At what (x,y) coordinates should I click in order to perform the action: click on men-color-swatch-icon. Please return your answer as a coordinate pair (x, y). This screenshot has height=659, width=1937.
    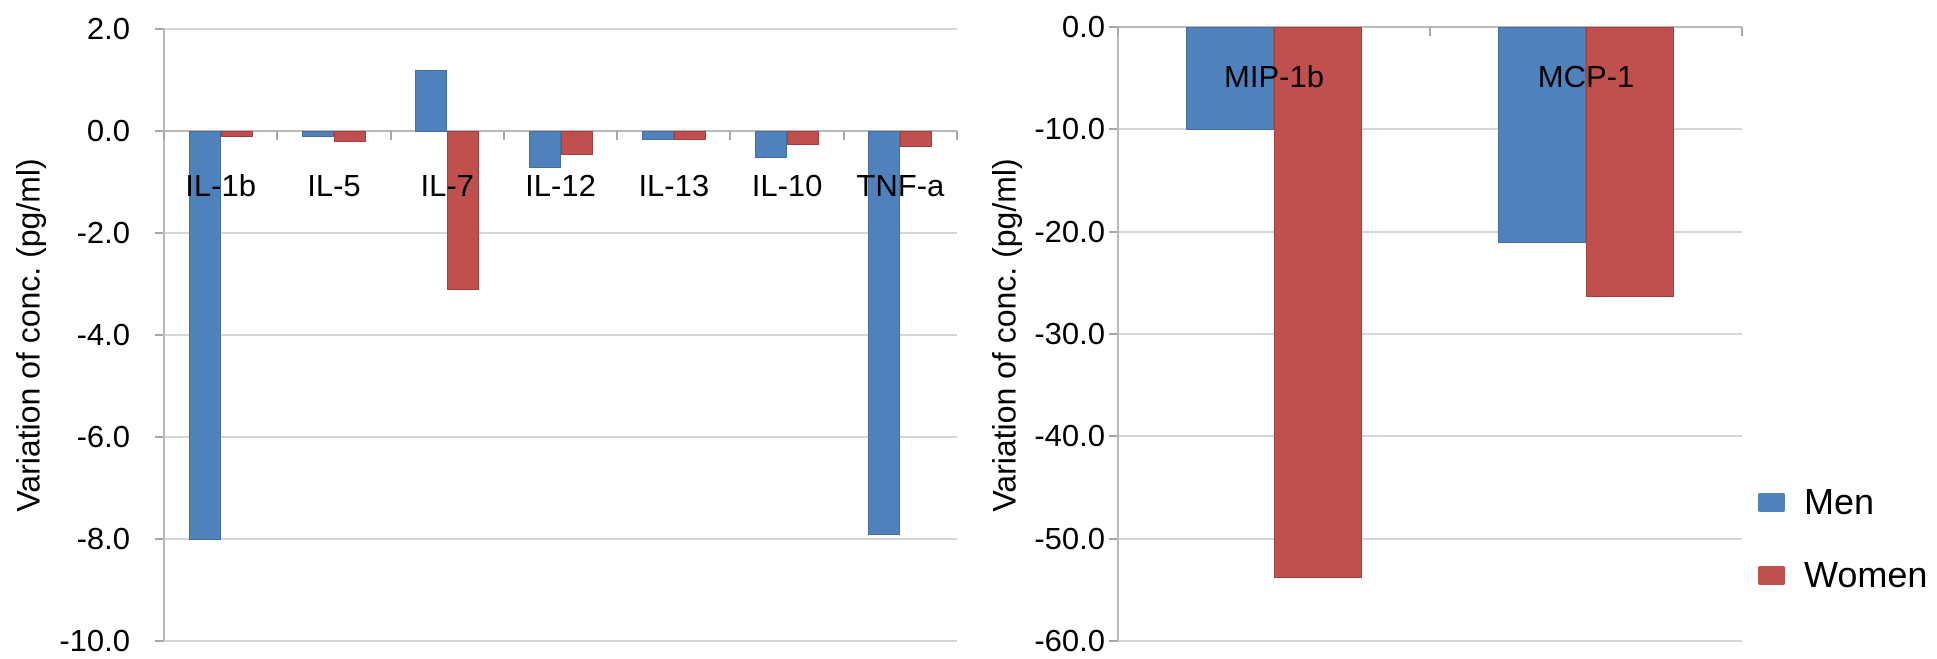
    Looking at the image, I should click on (1771, 502).